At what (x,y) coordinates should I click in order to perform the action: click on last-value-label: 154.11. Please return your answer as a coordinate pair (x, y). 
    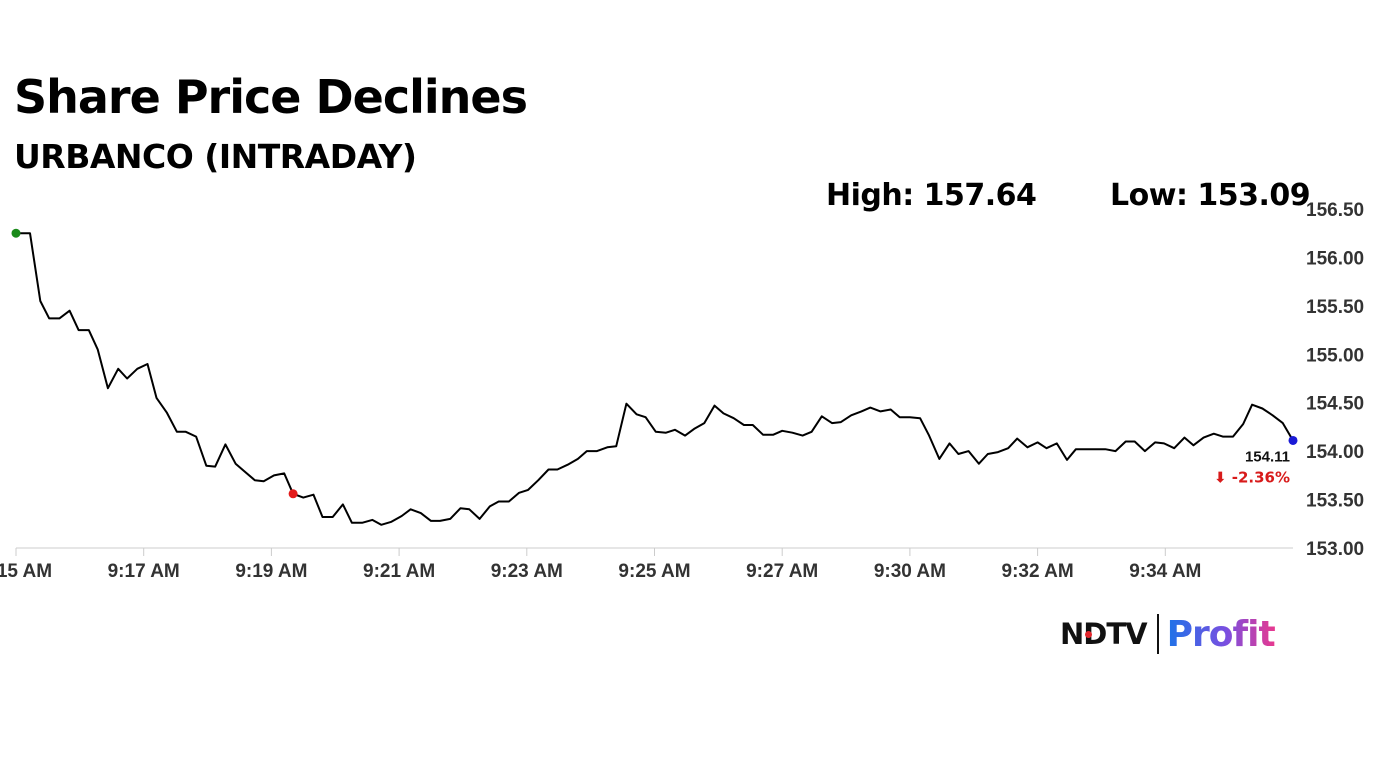
    Looking at the image, I should click on (1267, 456).